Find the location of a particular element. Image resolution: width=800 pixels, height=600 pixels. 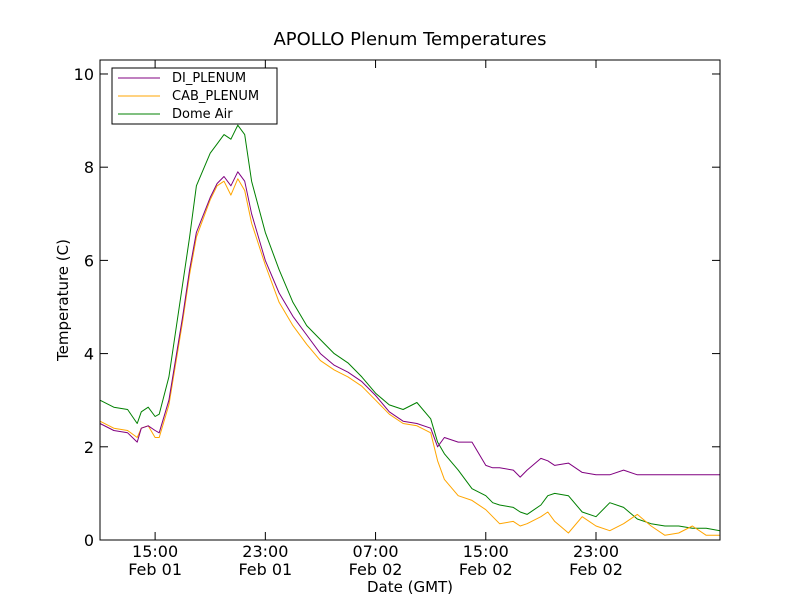

x-tick-label-time: 07:00 is located at coordinates (376, 551).